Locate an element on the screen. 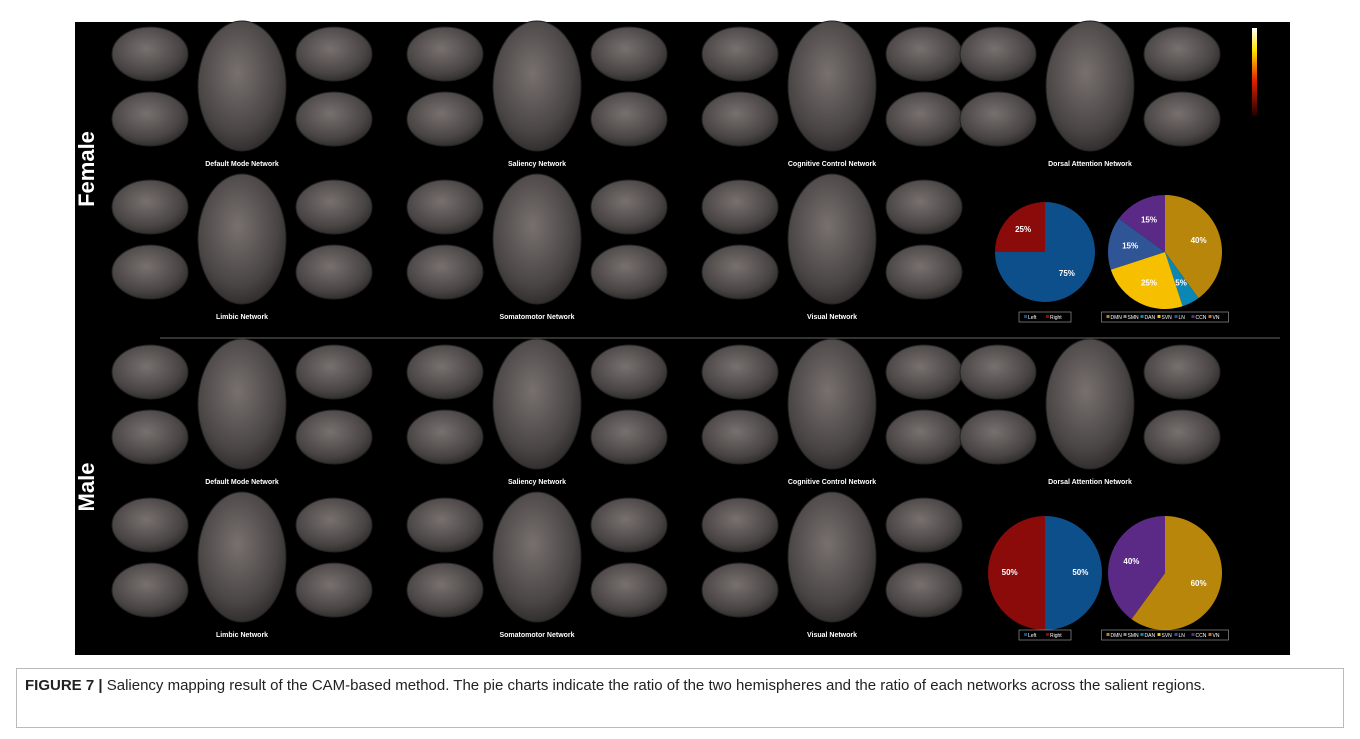  legend-label: SMN is located at coordinates (1134, 636).